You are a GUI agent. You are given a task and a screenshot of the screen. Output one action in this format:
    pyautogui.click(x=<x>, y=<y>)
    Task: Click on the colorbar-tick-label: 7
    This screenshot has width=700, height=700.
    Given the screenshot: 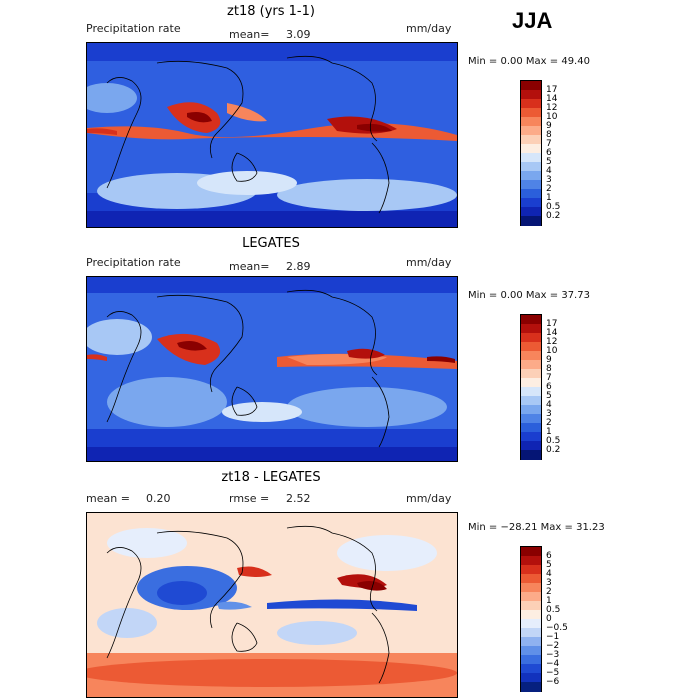 What is the action you would take?
    pyautogui.click(x=549, y=378)
    